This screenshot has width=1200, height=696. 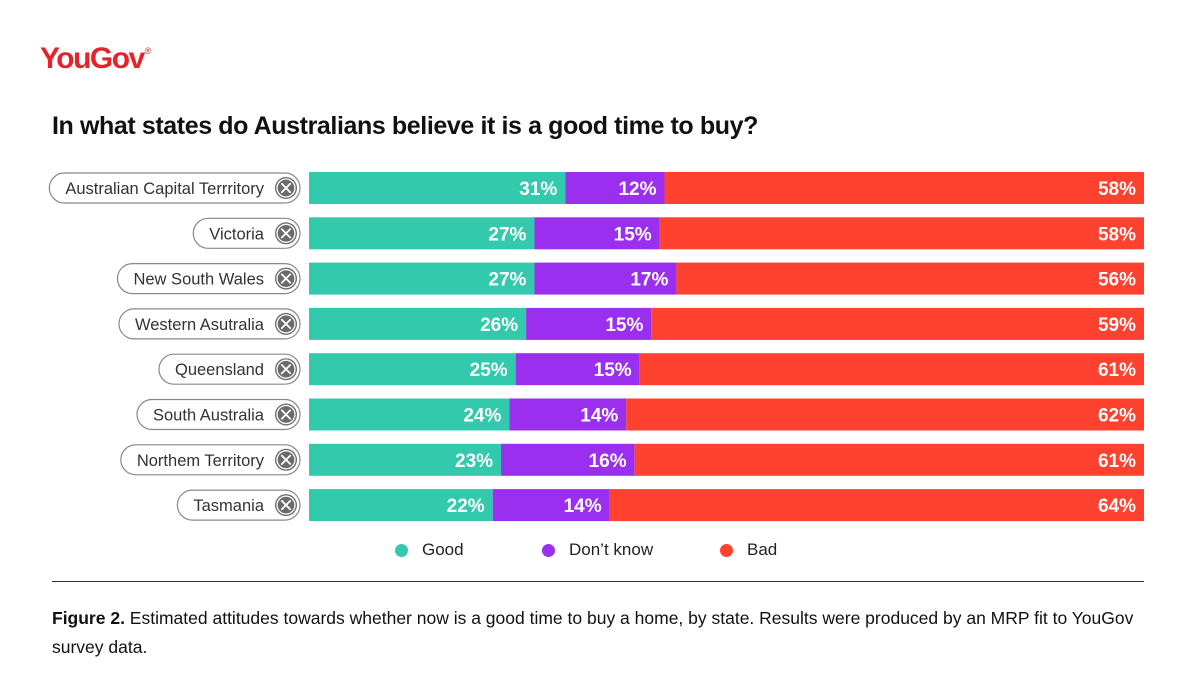 What do you see at coordinates (88, 618) in the screenshot?
I see `figure-label: Figure 2.` at bounding box center [88, 618].